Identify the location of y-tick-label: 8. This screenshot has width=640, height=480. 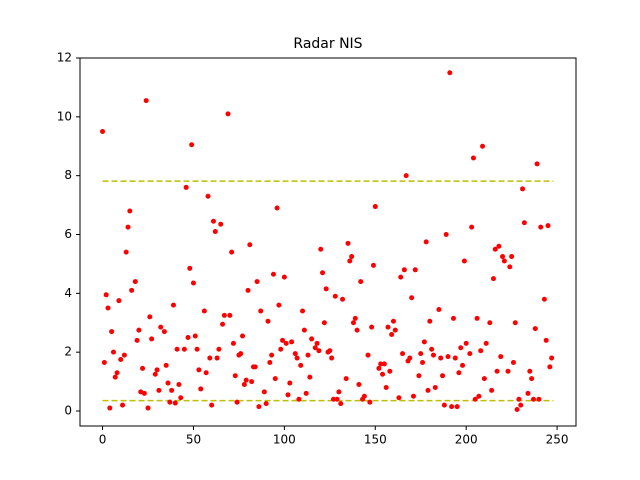
(68, 175).